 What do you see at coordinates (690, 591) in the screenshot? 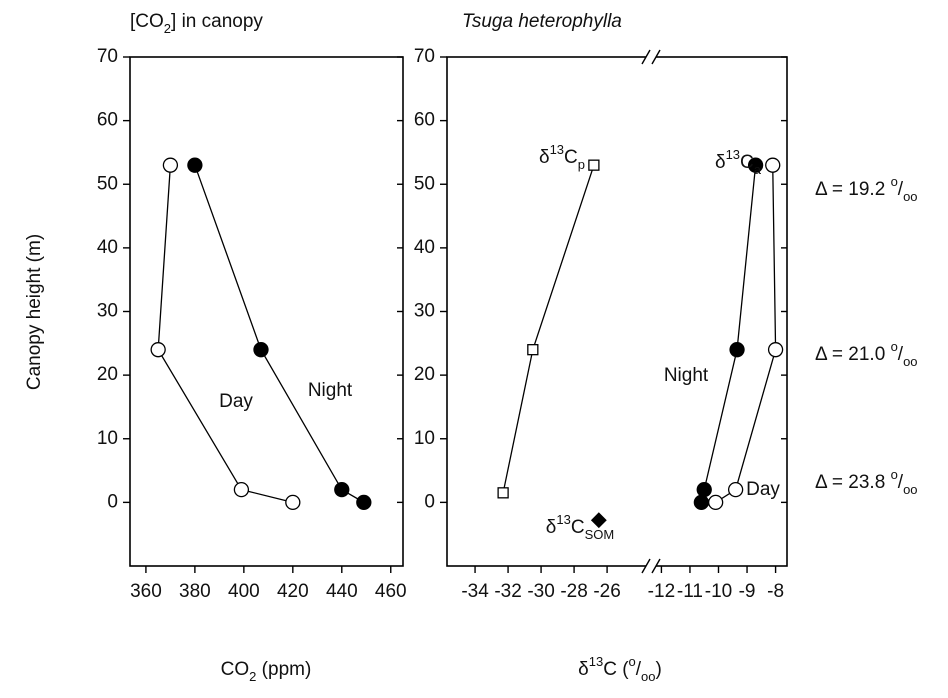
I see `x-tick-label: -11` at bounding box center [690, 591].